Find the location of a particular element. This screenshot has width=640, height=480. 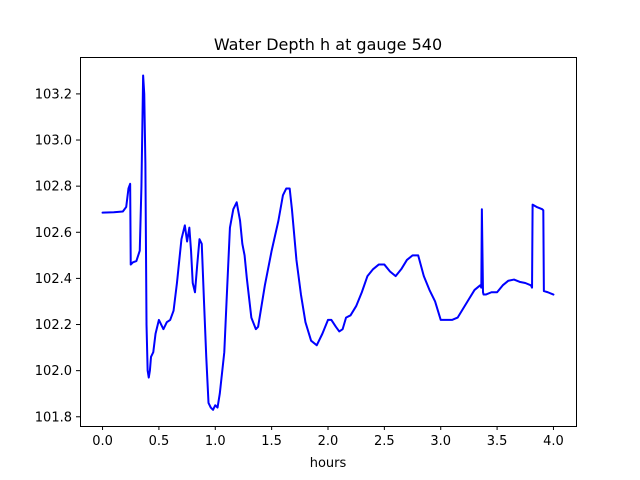

y-tick-label: 103.2 is located at coordinates (53, 94).